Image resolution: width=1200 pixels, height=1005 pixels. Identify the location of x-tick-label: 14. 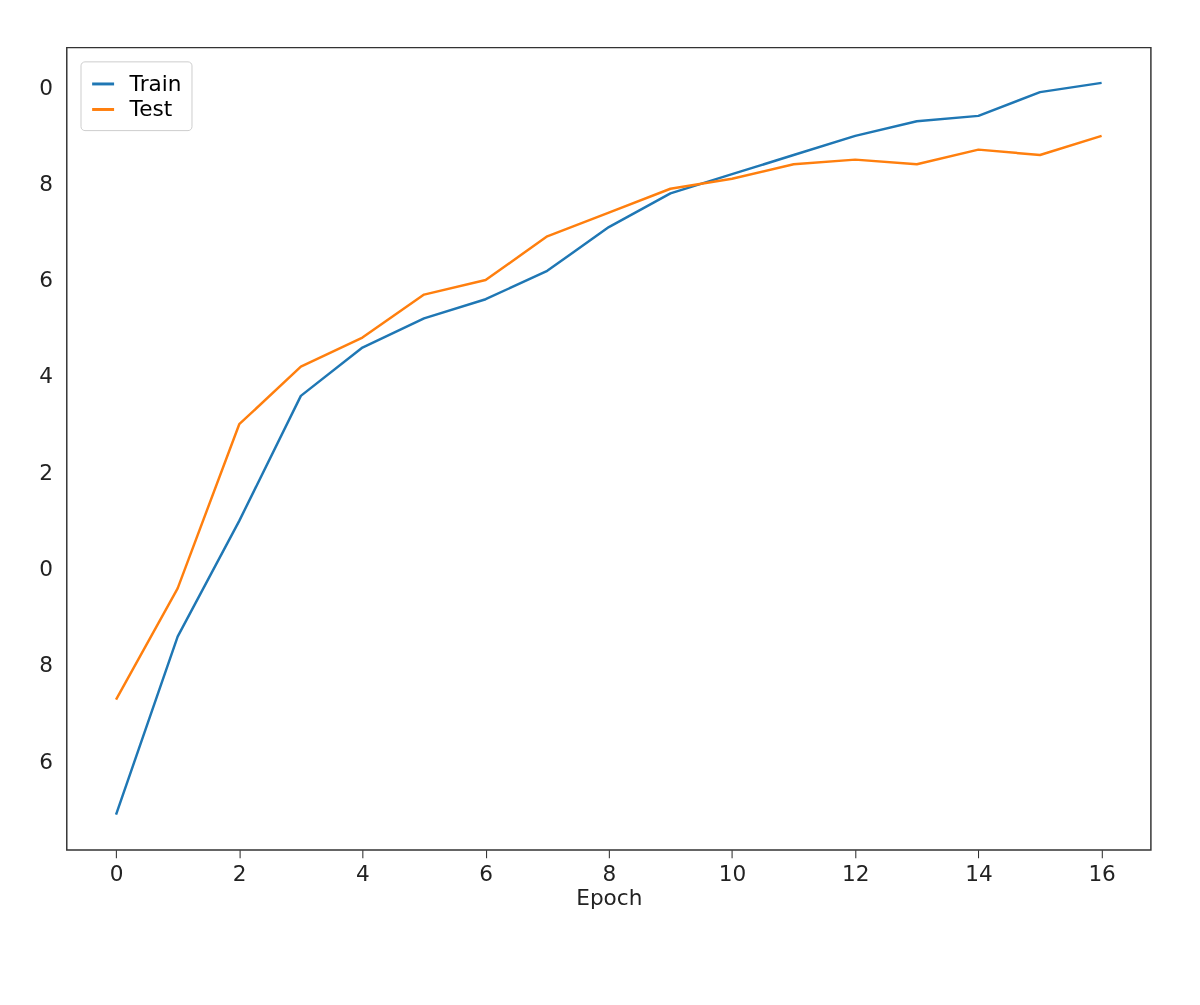
(979, 873).